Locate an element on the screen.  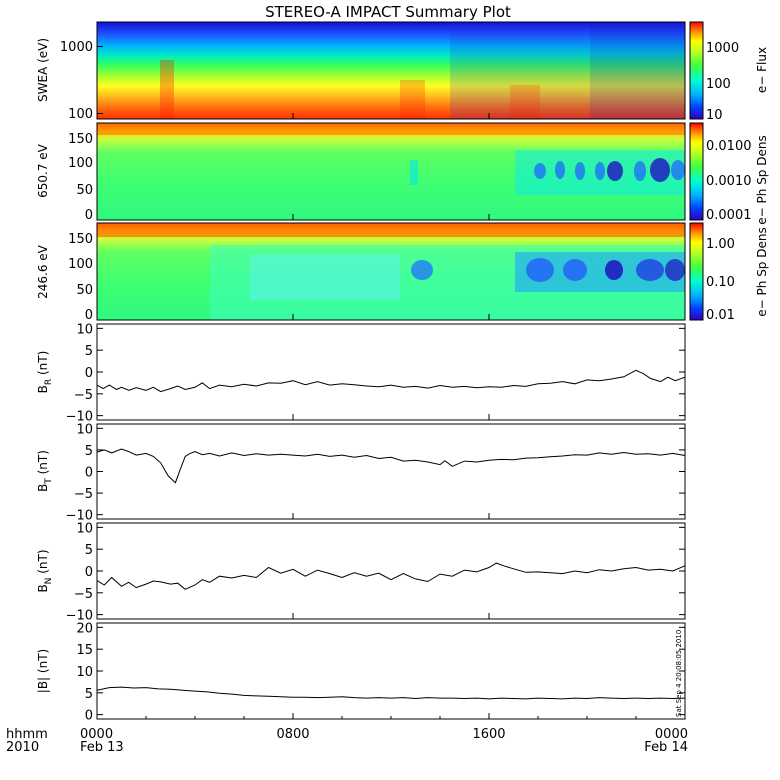
swea-ytick-1000: 1000 is located at coordinates (76, 47).